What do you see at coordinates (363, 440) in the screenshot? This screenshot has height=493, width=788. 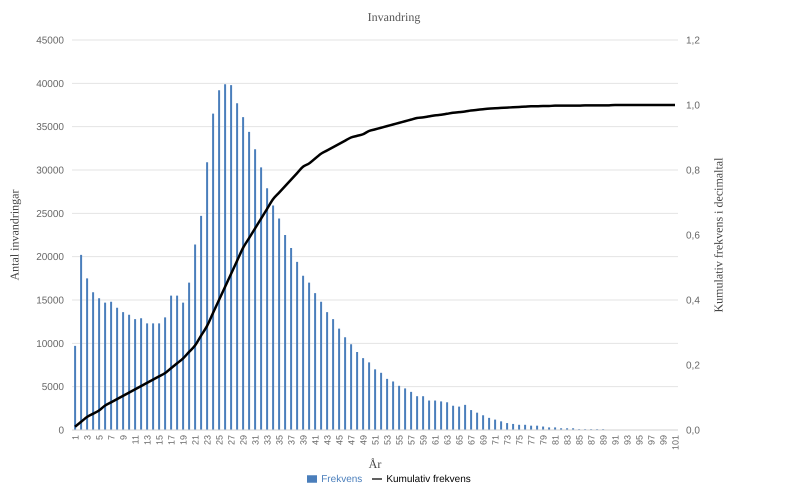 I see `x-tick-label: 49` at bounding box center [363, 440].